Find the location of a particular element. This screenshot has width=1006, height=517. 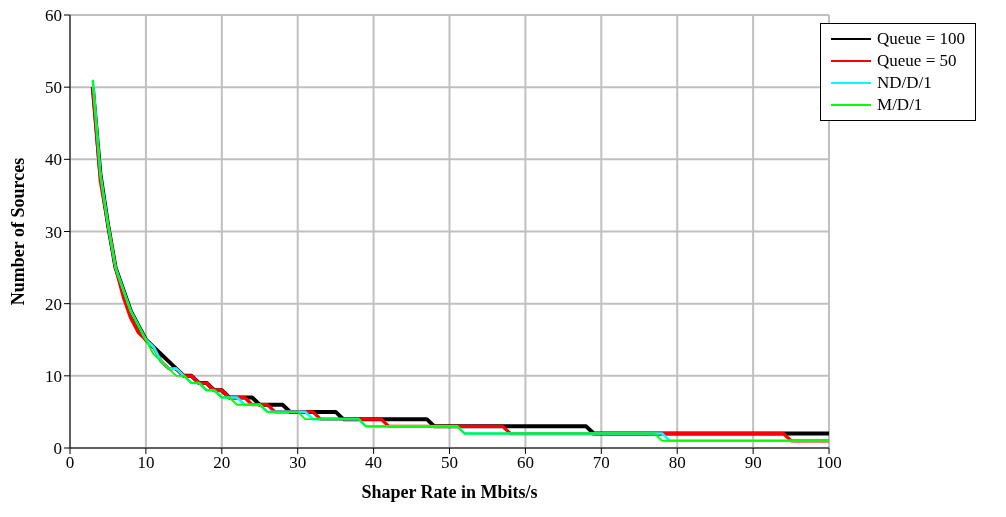

y-tick-label: 10 is located at coordinates (53, 376).